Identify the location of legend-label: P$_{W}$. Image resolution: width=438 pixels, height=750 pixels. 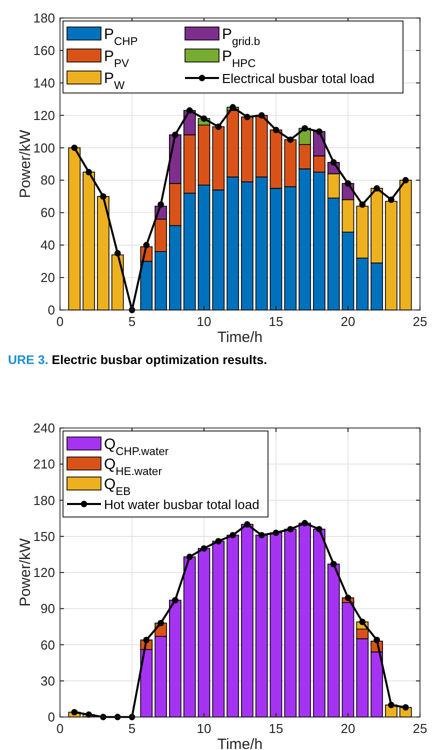
(115, 81).